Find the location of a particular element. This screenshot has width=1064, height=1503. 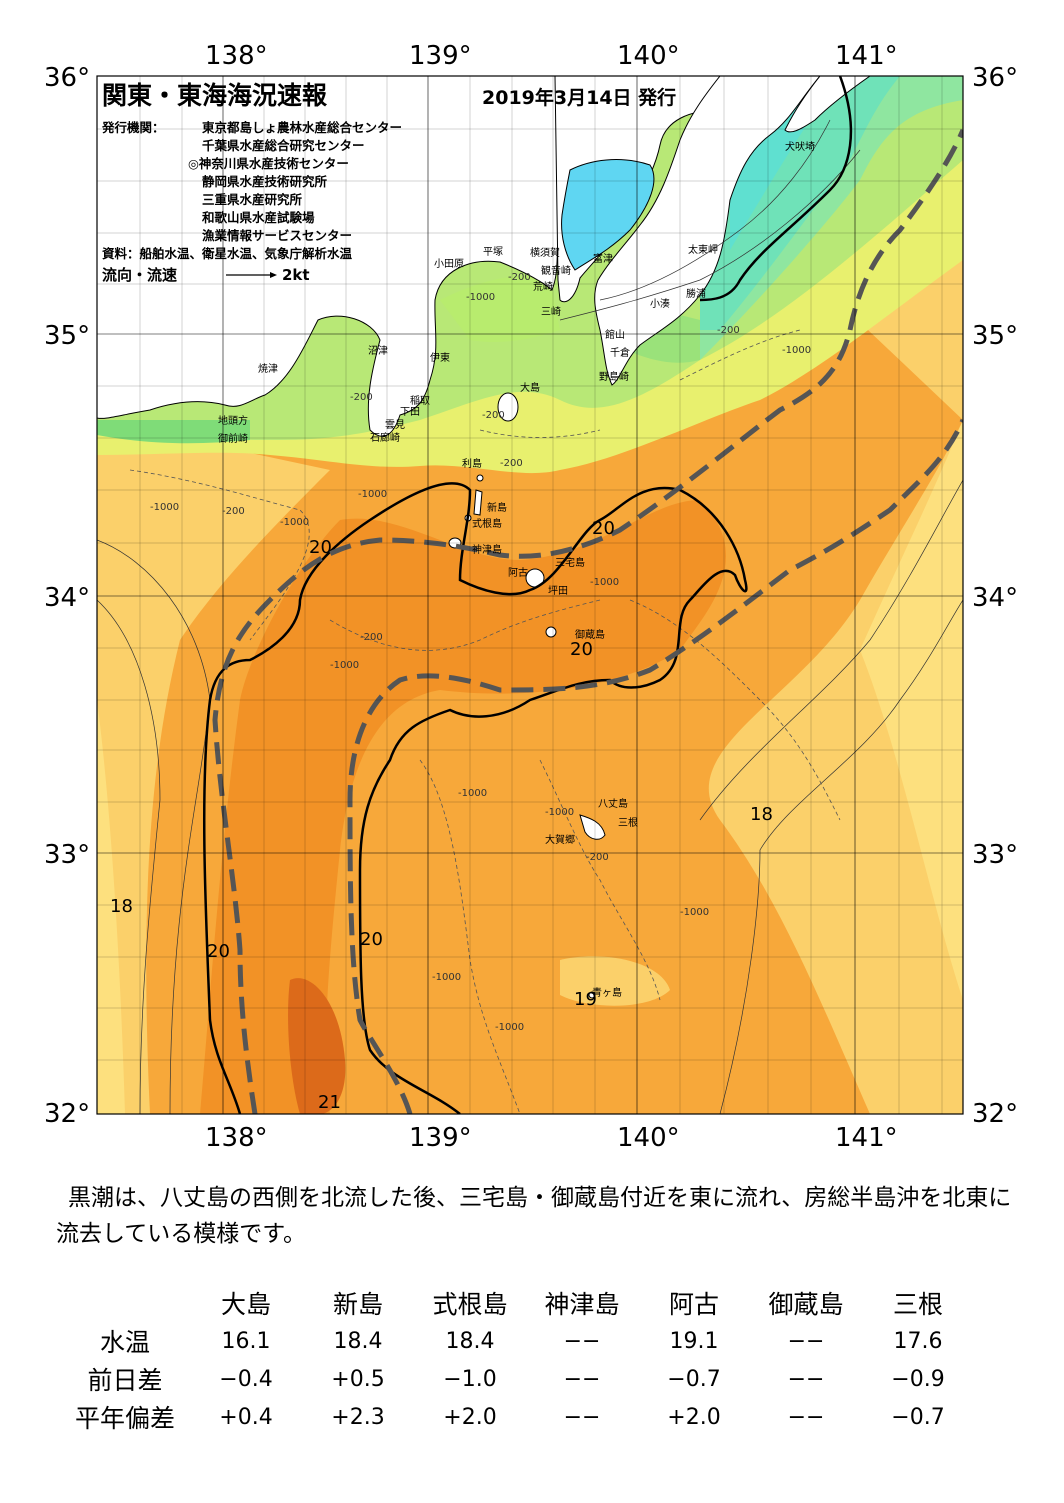

place-label: 小田原 is located at coordinates (449, 264).